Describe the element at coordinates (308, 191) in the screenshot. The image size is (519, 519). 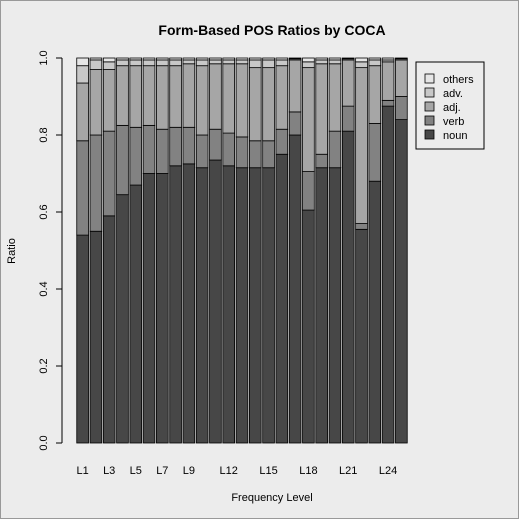
I see `bar-L18-verb` at that location.